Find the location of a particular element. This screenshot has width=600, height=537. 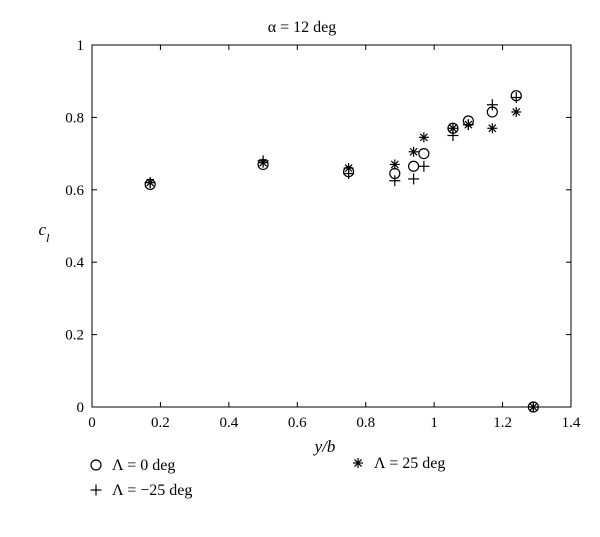

x-tick-label: 0 is located at coordinates (92, 423).